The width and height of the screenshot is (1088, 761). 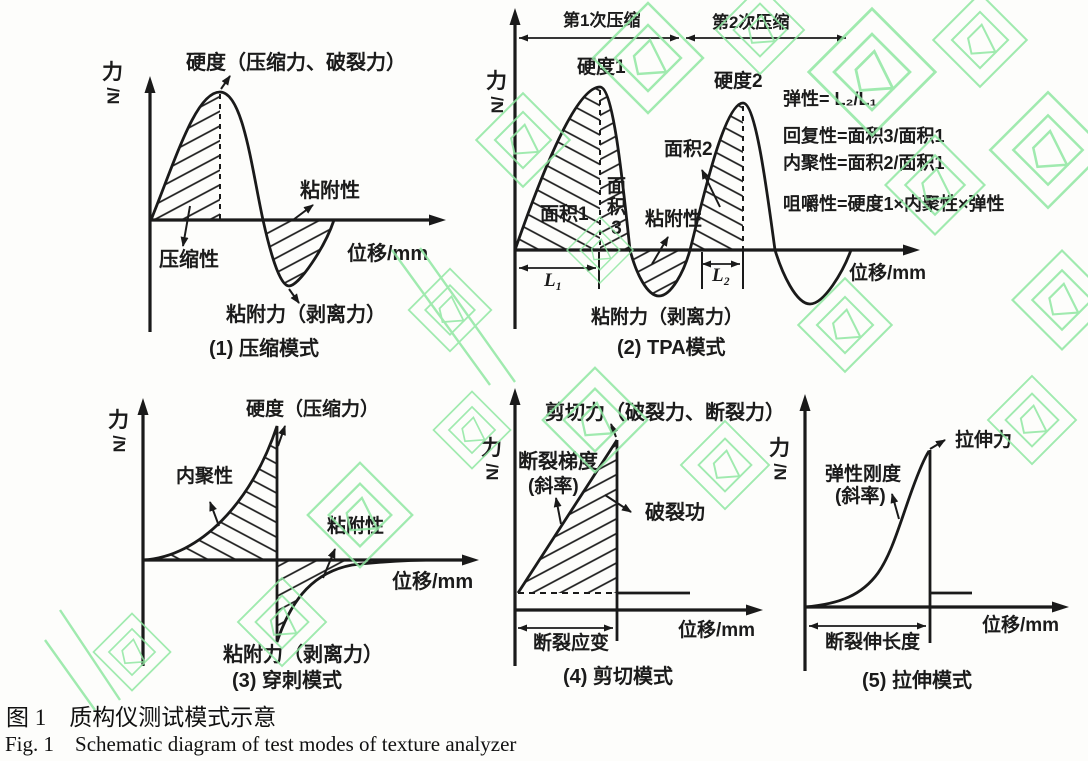 What do you see at coordinates (330, 191) in the screenshot?
I see `panel1-adhesiveness-label: 粘附性` at bounding box center [330, 191].